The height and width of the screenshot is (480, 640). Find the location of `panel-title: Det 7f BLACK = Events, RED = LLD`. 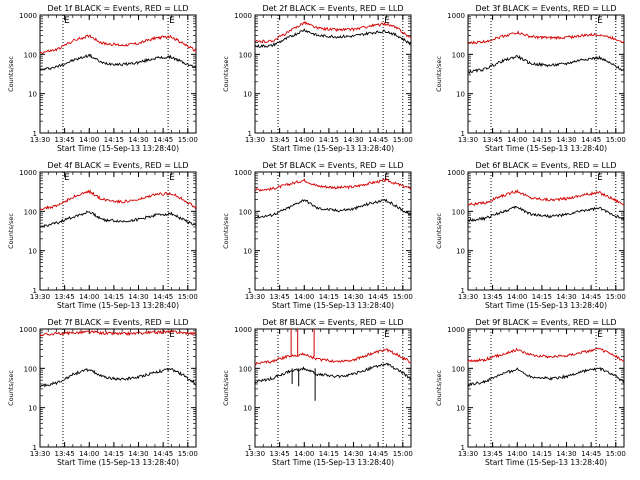

panel-title: Det 7f BLACK = Events, RED = LLD is located at coordinates (117, 322).